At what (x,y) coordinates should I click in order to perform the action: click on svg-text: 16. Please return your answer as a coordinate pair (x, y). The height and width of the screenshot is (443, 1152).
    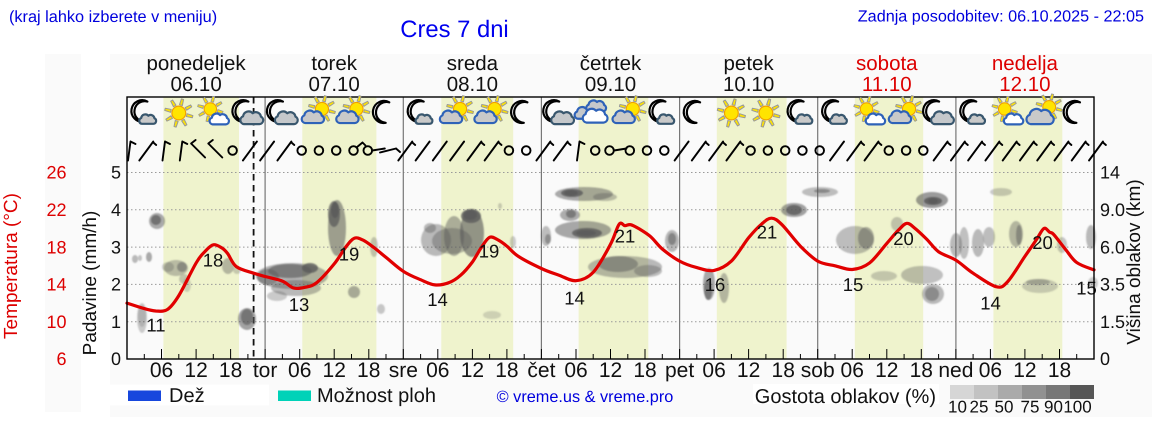
    Looking at the image, I should click on (715, 284).